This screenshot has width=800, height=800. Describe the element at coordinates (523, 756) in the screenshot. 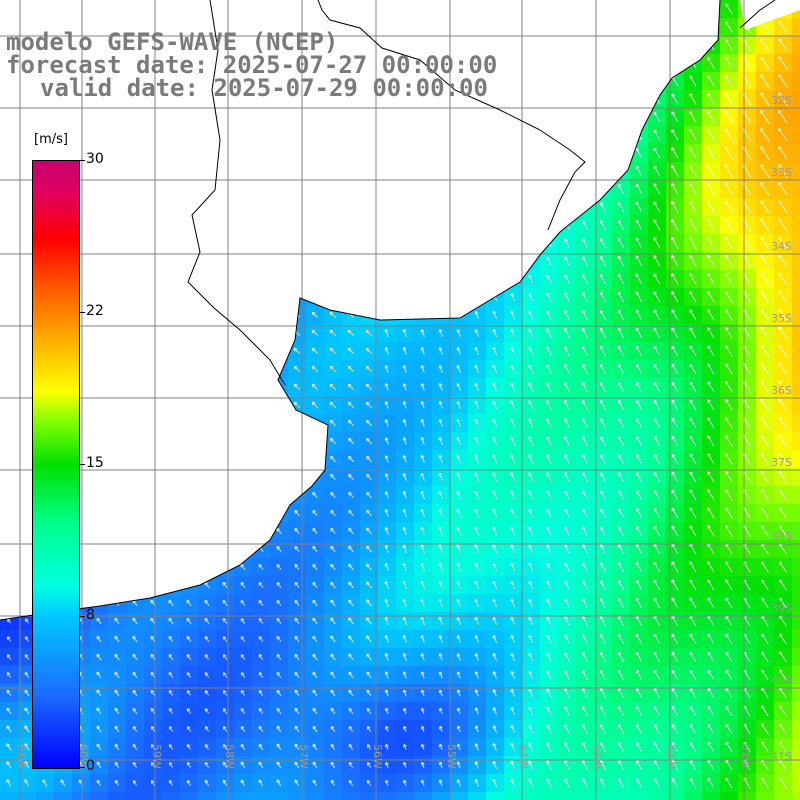

I see `lon-label: 54W` at that location.